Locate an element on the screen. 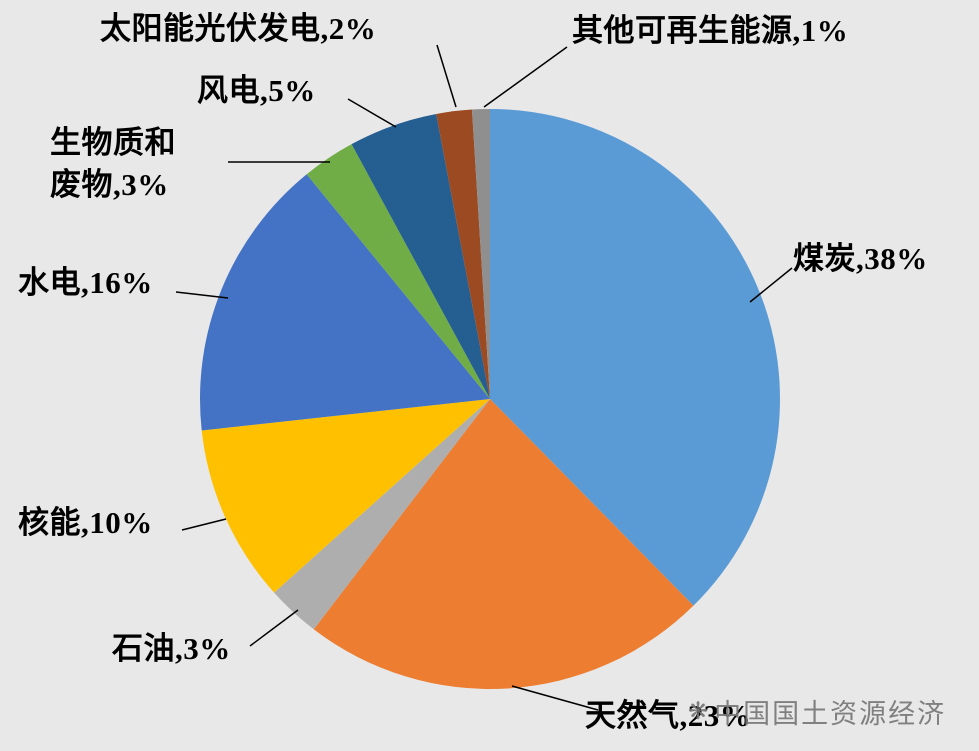 This screenshot has width=979, height=751. pie-label-biomass-waste: 生物质和 废物,3% is located at coordinates (113, 163).